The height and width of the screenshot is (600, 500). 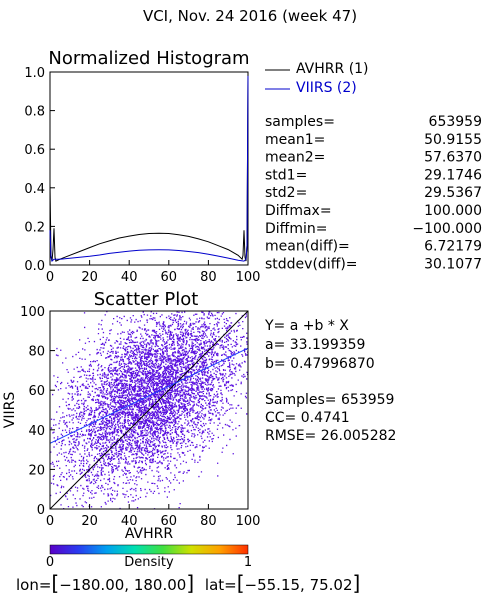 I want to click on scatter-x-tick-label: 80, so click(x=208, y=521).